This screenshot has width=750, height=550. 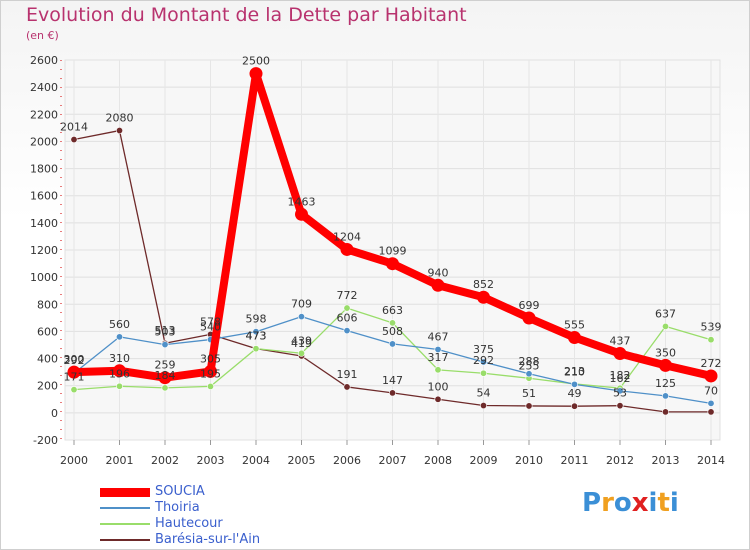 I want to click on data-label: 772, so click(x=347, y=295).